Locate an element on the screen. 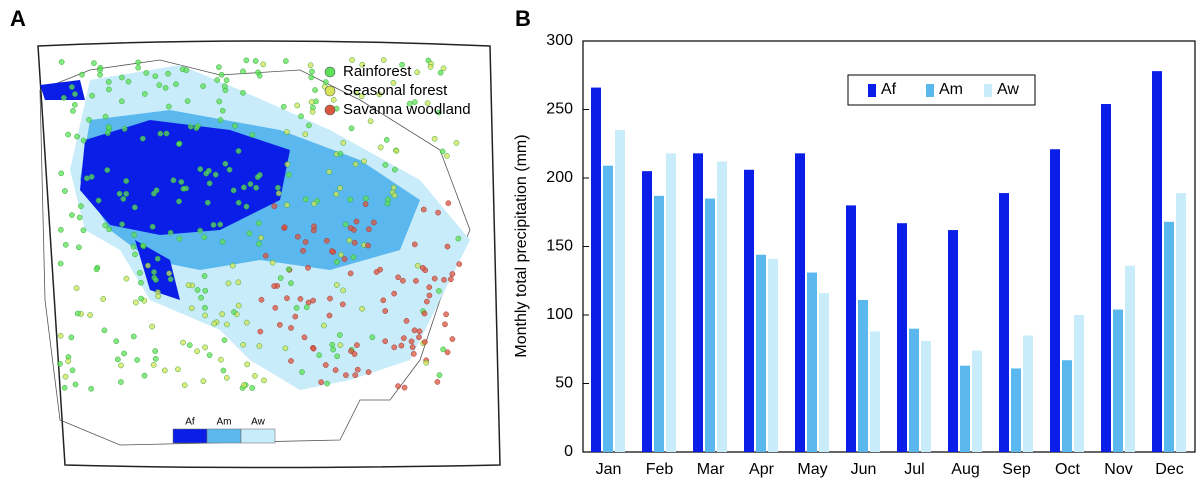  x-tick-label: Mar is located at coordinates (711, 469).